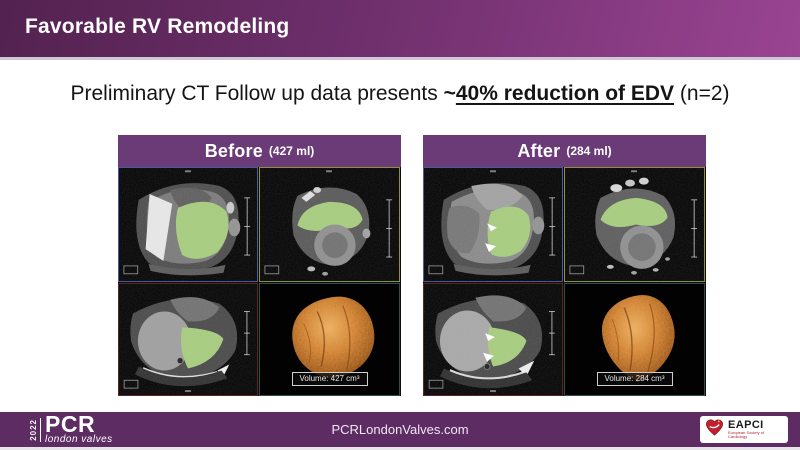 The image size is (800, 450). Describe the element at coordinates (634, 379) in the screenshot. I see `after-volume-caption: Volume: 284 cm³` at that location.